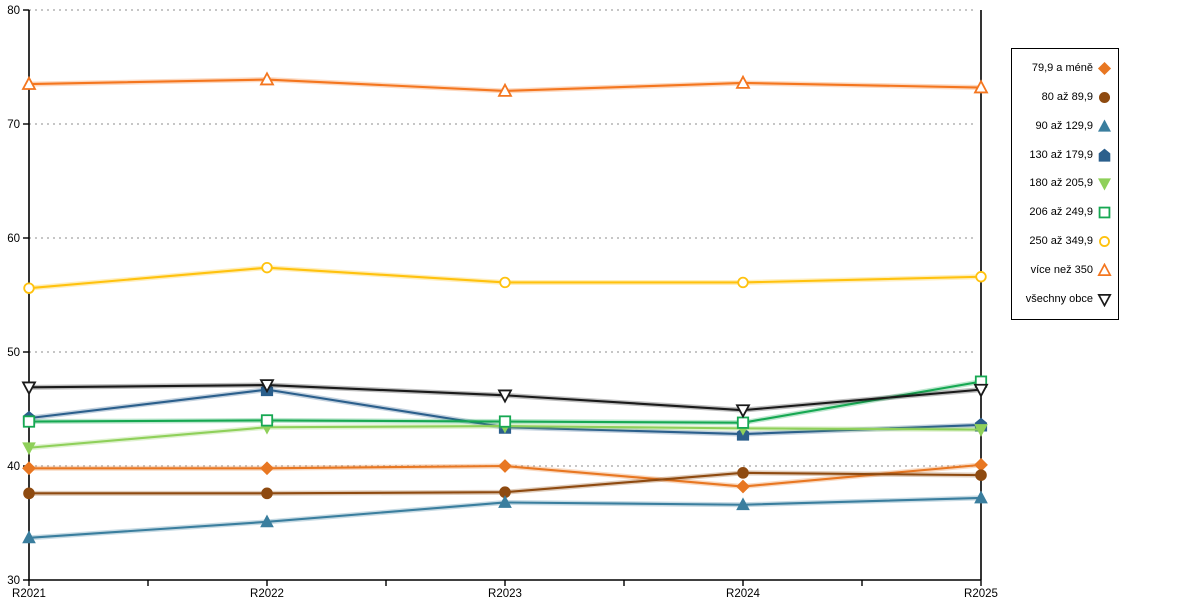 The height and width of the screenshot is (605, 1200). What do you see at coordinates (1059, 298) in the screenshot?
I see `legend-item-label: všechny obce` at bounding box center [1059, 298].